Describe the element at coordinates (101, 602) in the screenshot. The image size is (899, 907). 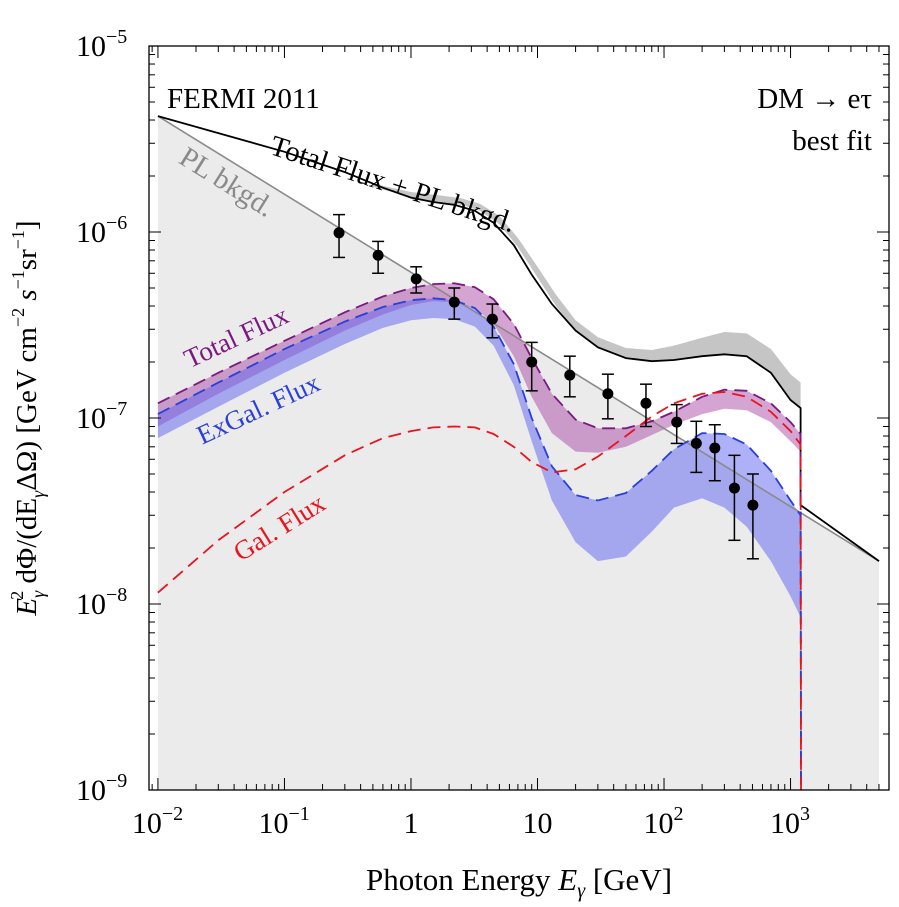
I see `y-tick-label-1: 10⁻⁸` at that location.